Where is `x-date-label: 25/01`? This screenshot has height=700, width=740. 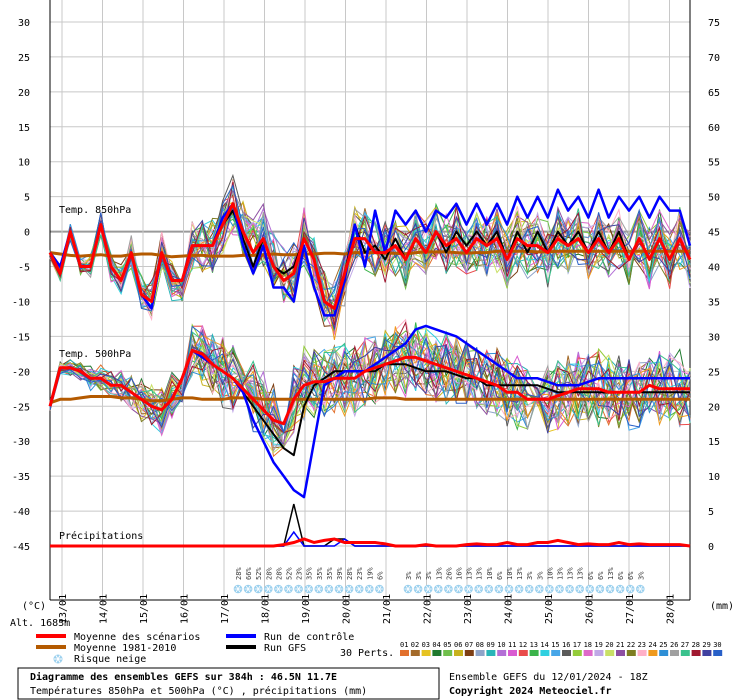 x-date-label: 25/01 is located at coordinates (549, 609).